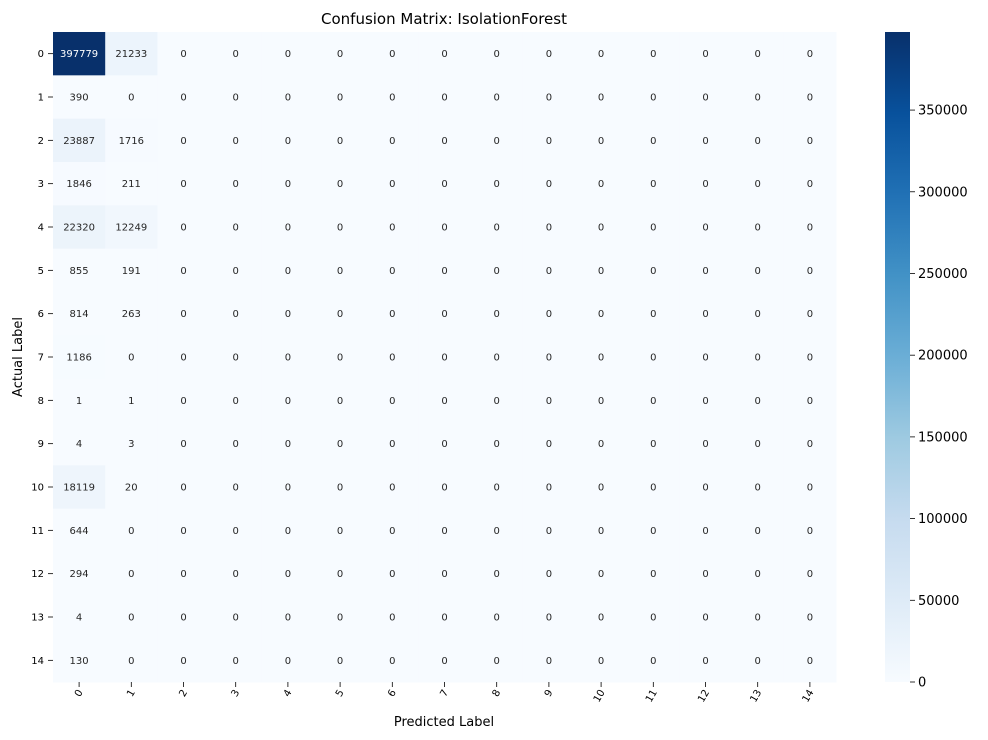 This screenshot has width=988, height=740. I want to click on x-tick-label: 11, so click(652, 696).